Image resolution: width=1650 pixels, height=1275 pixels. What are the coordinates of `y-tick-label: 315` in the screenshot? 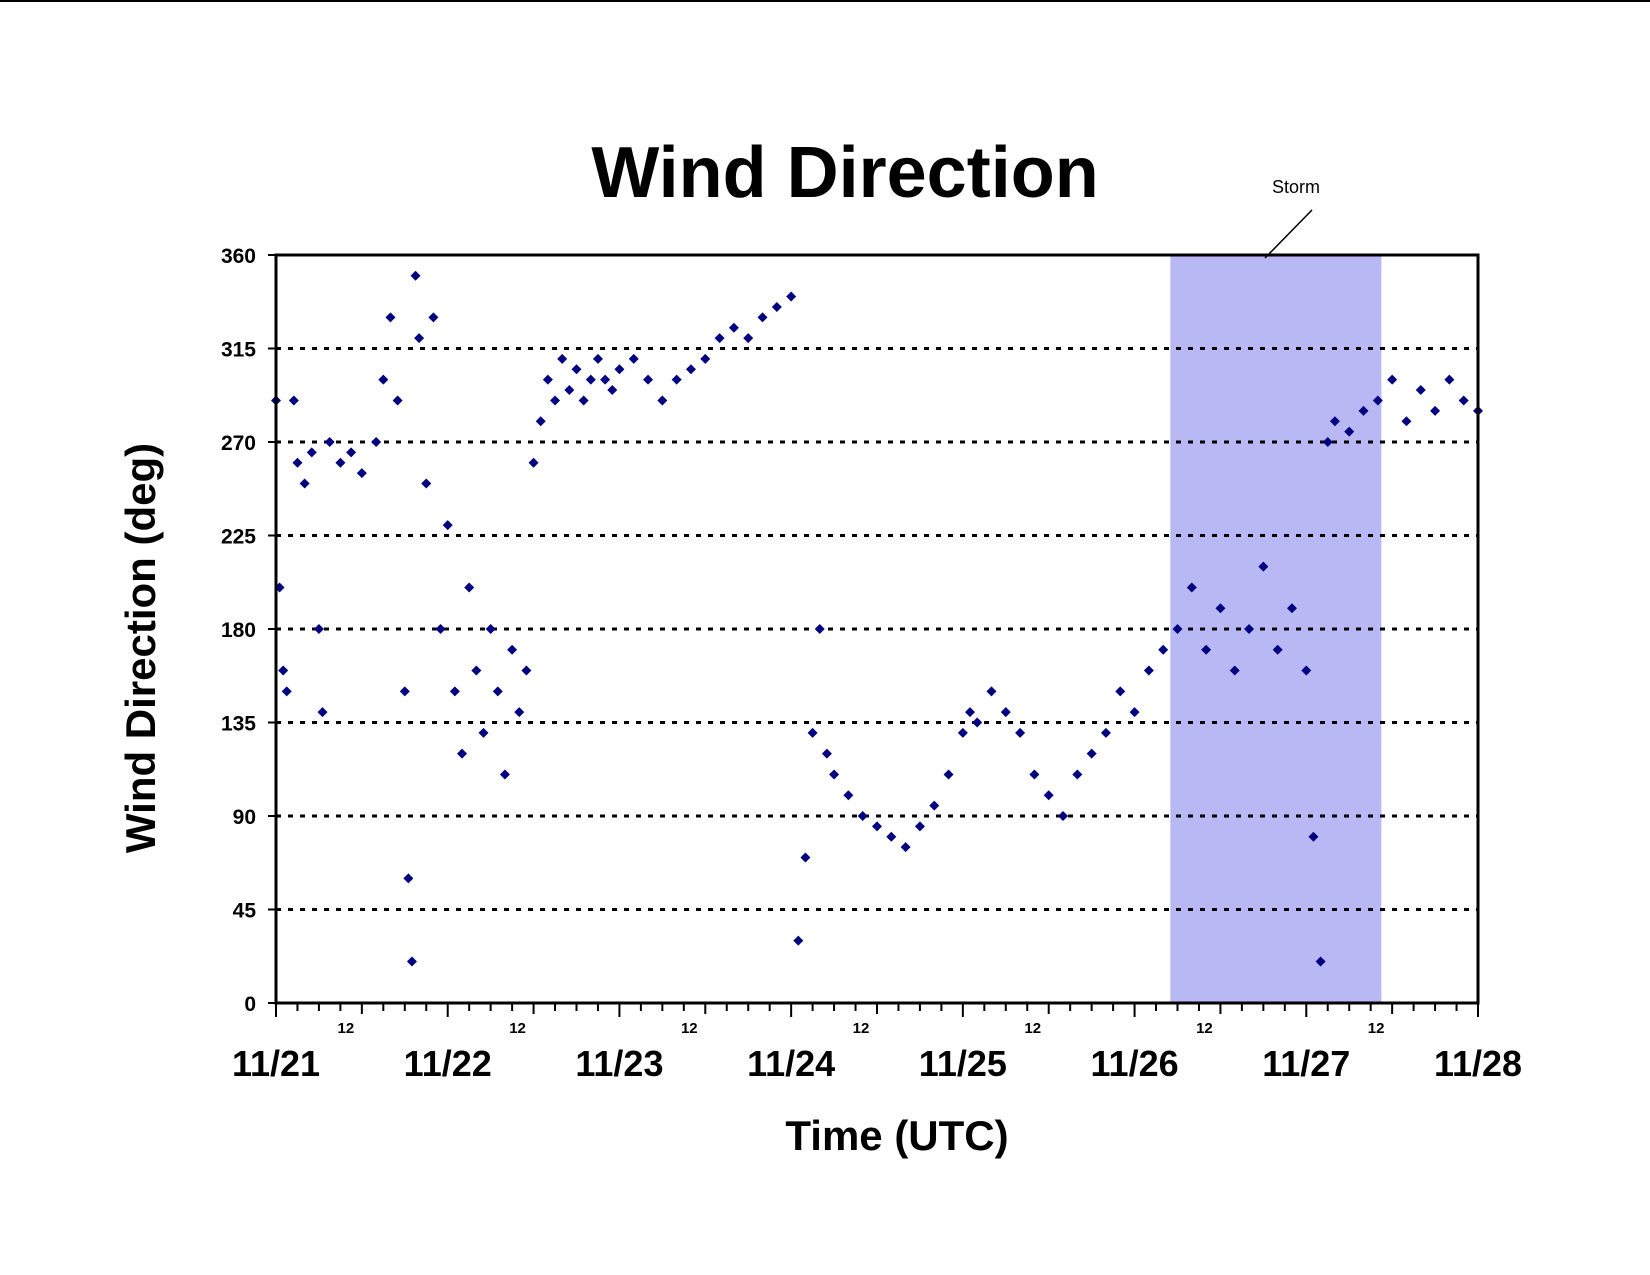 It's located at (238, 350).